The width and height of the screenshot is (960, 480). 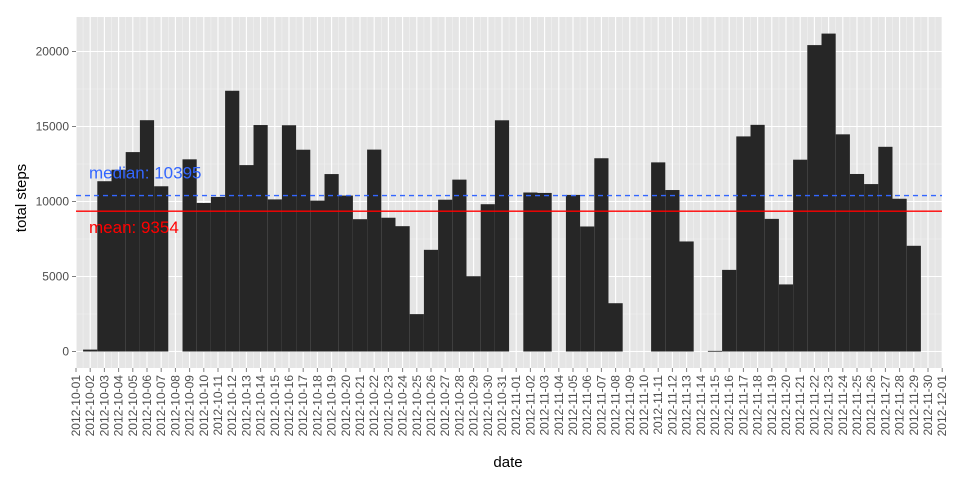 I want to click on x-tick-label: 2012-10-26, so click(x=431, y=406).